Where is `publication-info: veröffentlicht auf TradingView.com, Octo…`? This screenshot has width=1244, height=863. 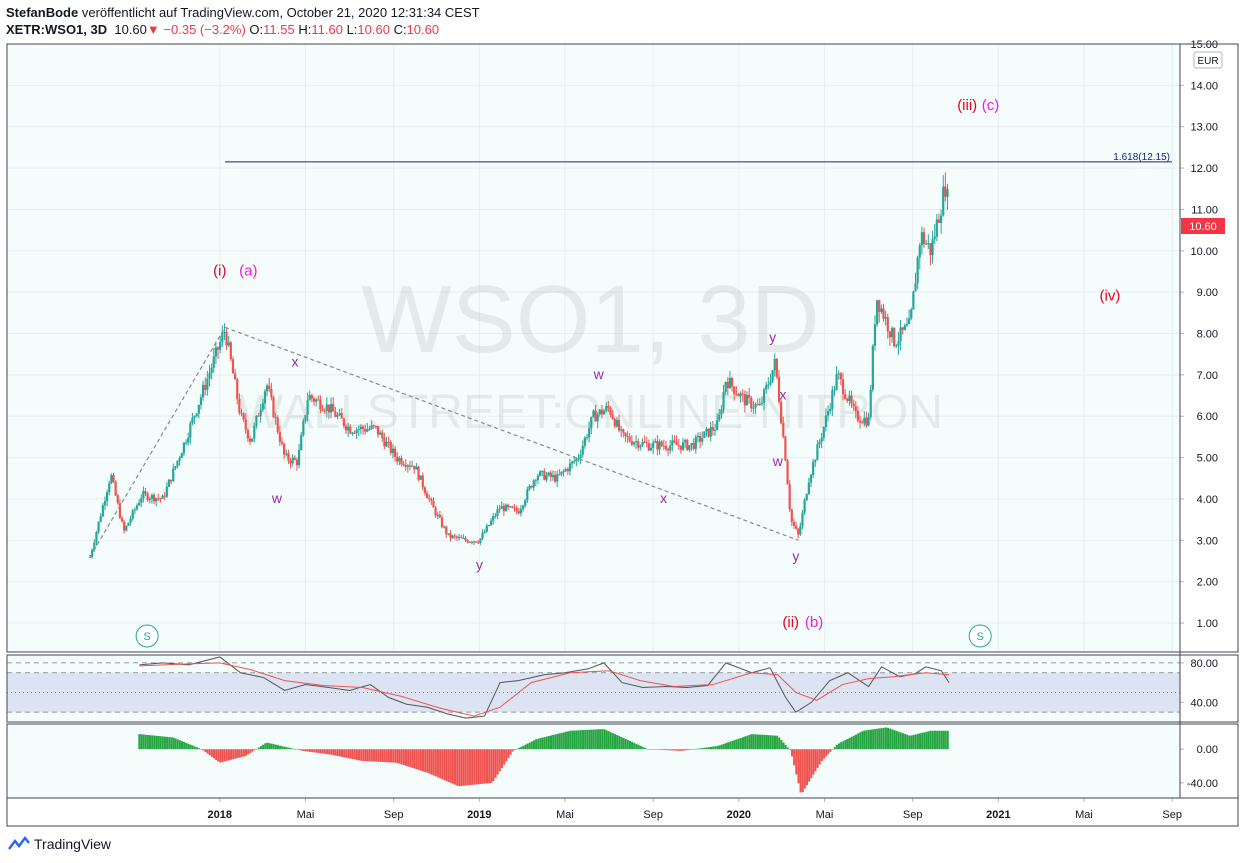 publication-info: veröffentlicht auf TradingView.com, Octo… is located at coordinates (280, 12).